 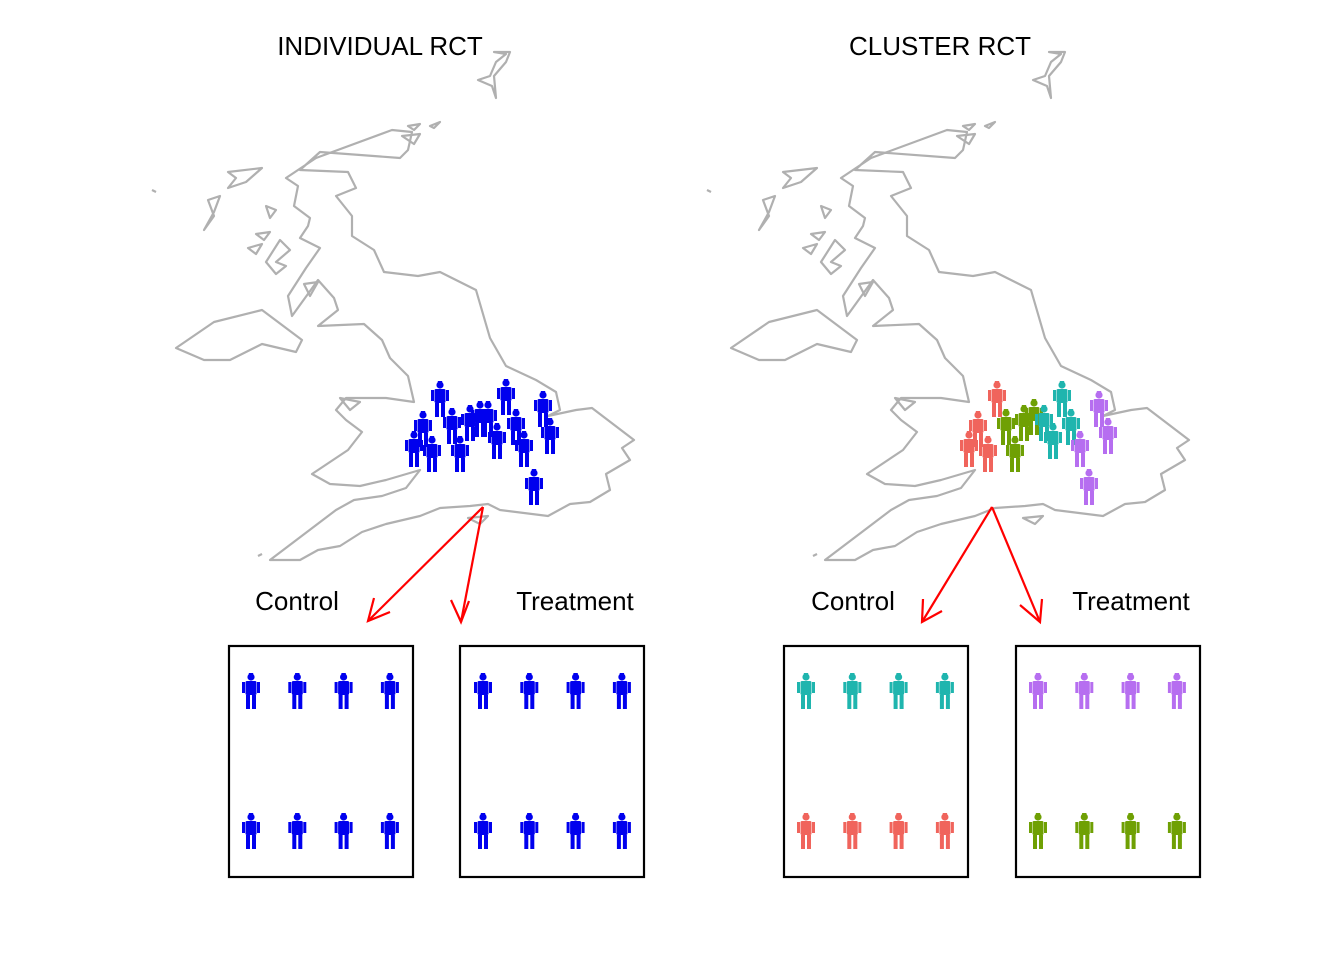 What do you see at coordinates (940, 46) in the screenshot?
I see `cluster-rct-title: CLUSTER RCT` at bounding box center [940, 46].